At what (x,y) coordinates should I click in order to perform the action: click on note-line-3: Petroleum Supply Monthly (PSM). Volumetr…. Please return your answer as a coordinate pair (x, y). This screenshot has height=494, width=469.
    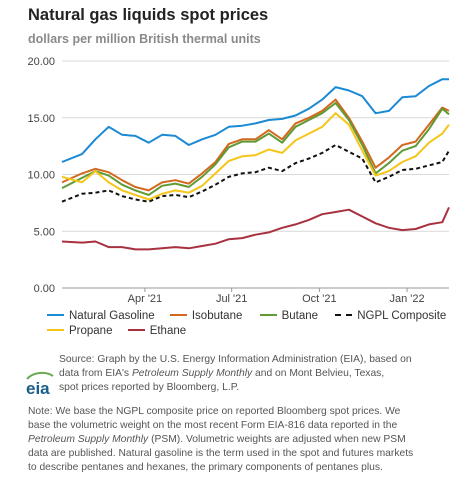
    Looking at the image, I should click on (244, 440).